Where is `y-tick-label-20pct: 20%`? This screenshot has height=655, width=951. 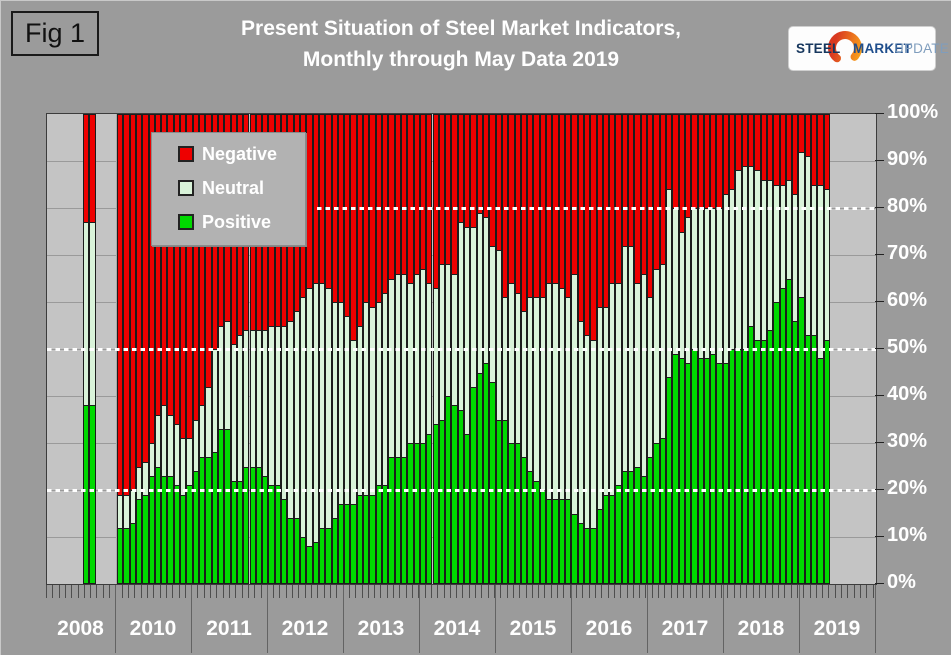
y-tick-label-20pct: 20% is located at coordinates (907, 488).